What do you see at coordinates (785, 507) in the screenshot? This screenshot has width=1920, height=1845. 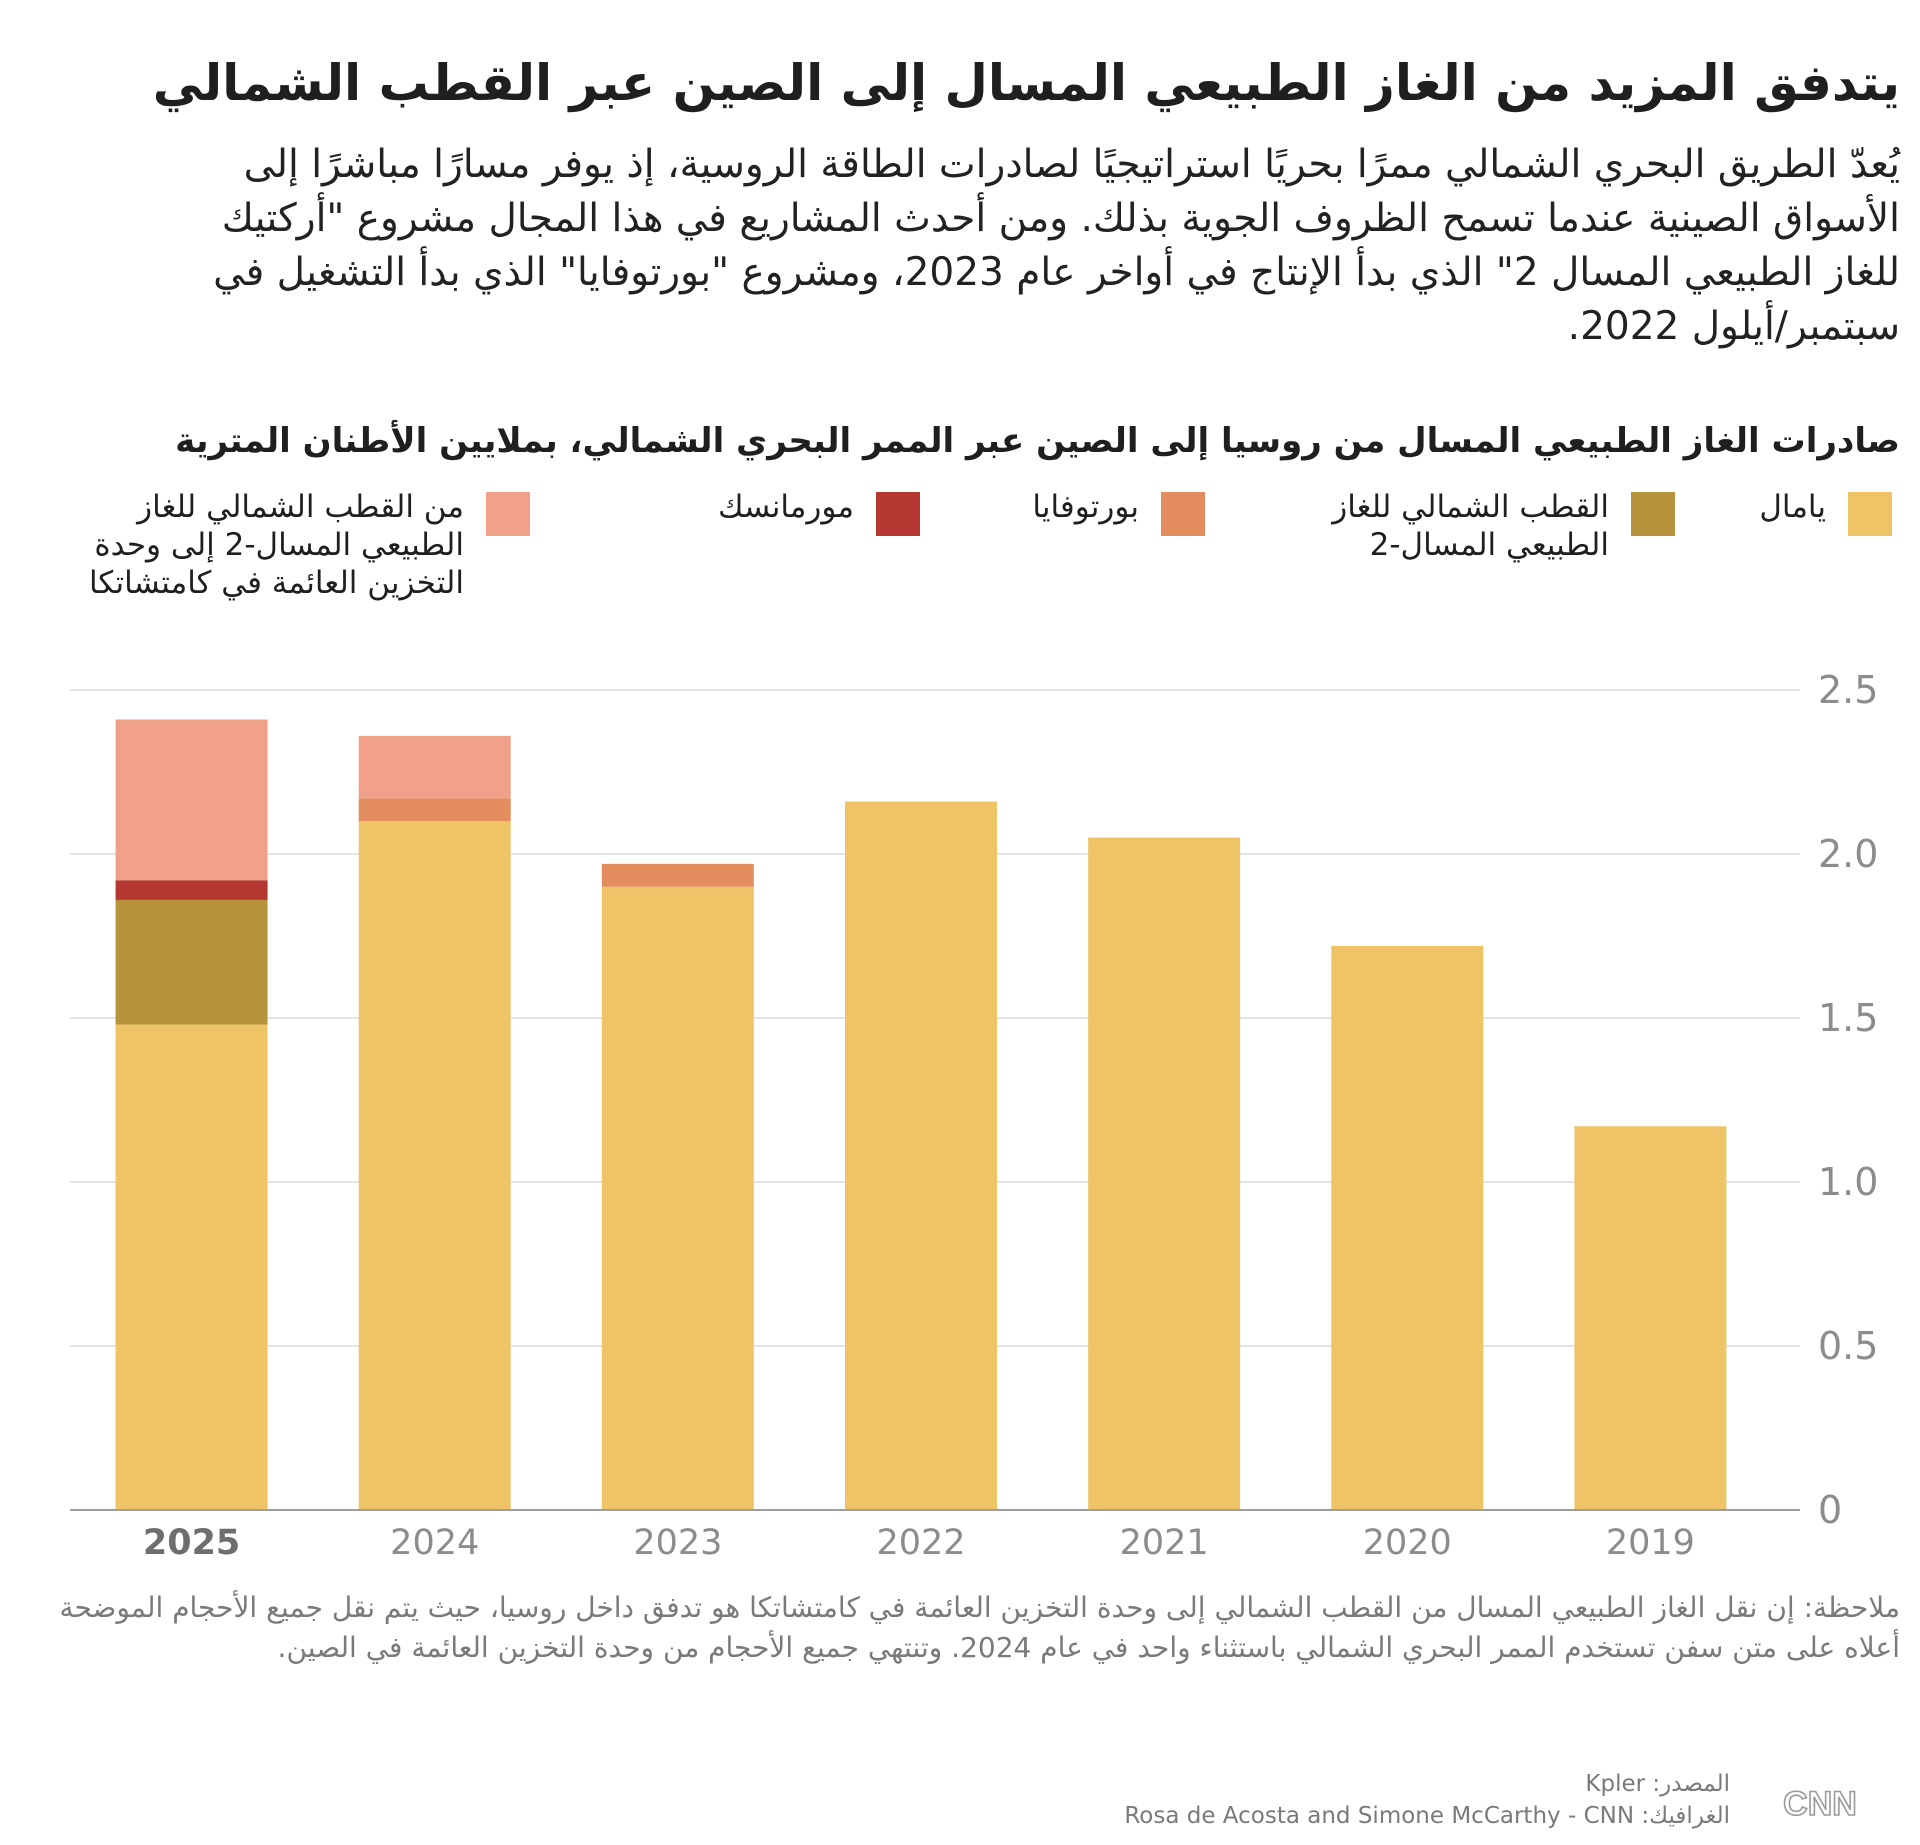 I see `legend-label: مورمانسك` at bounding box center [785, 507].